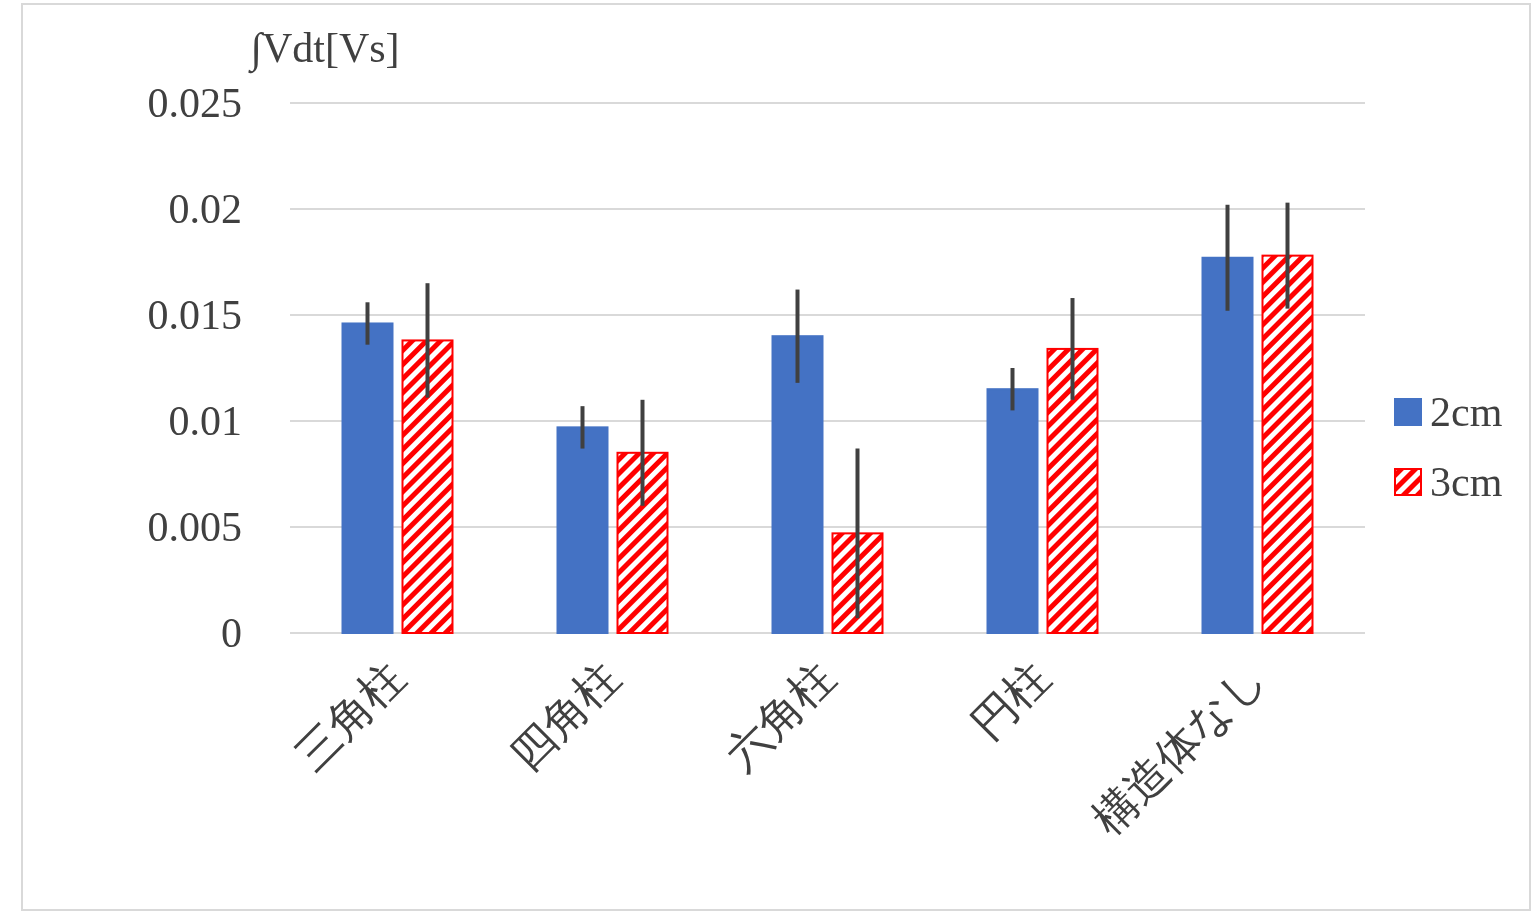 This screenshot has width=1532, height=917. Describe the element at coordinates (349, 715) in the screenshot. I see `x-tick-label: 三角柱` at that location.